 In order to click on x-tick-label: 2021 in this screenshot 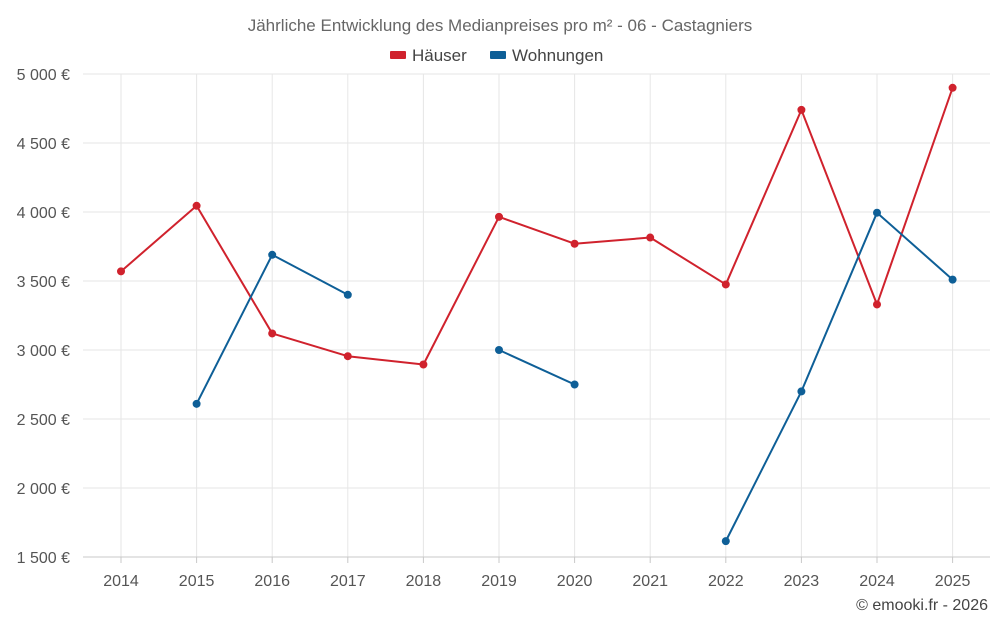, I will do `click(650, 581)`.